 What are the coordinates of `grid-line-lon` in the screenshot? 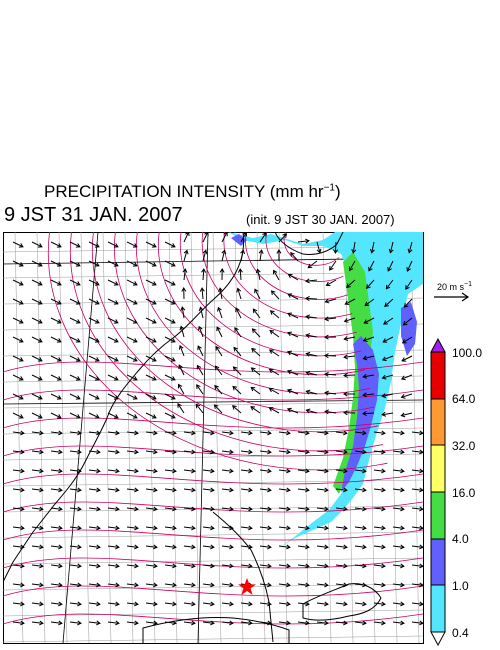 It's located at (327, 438).